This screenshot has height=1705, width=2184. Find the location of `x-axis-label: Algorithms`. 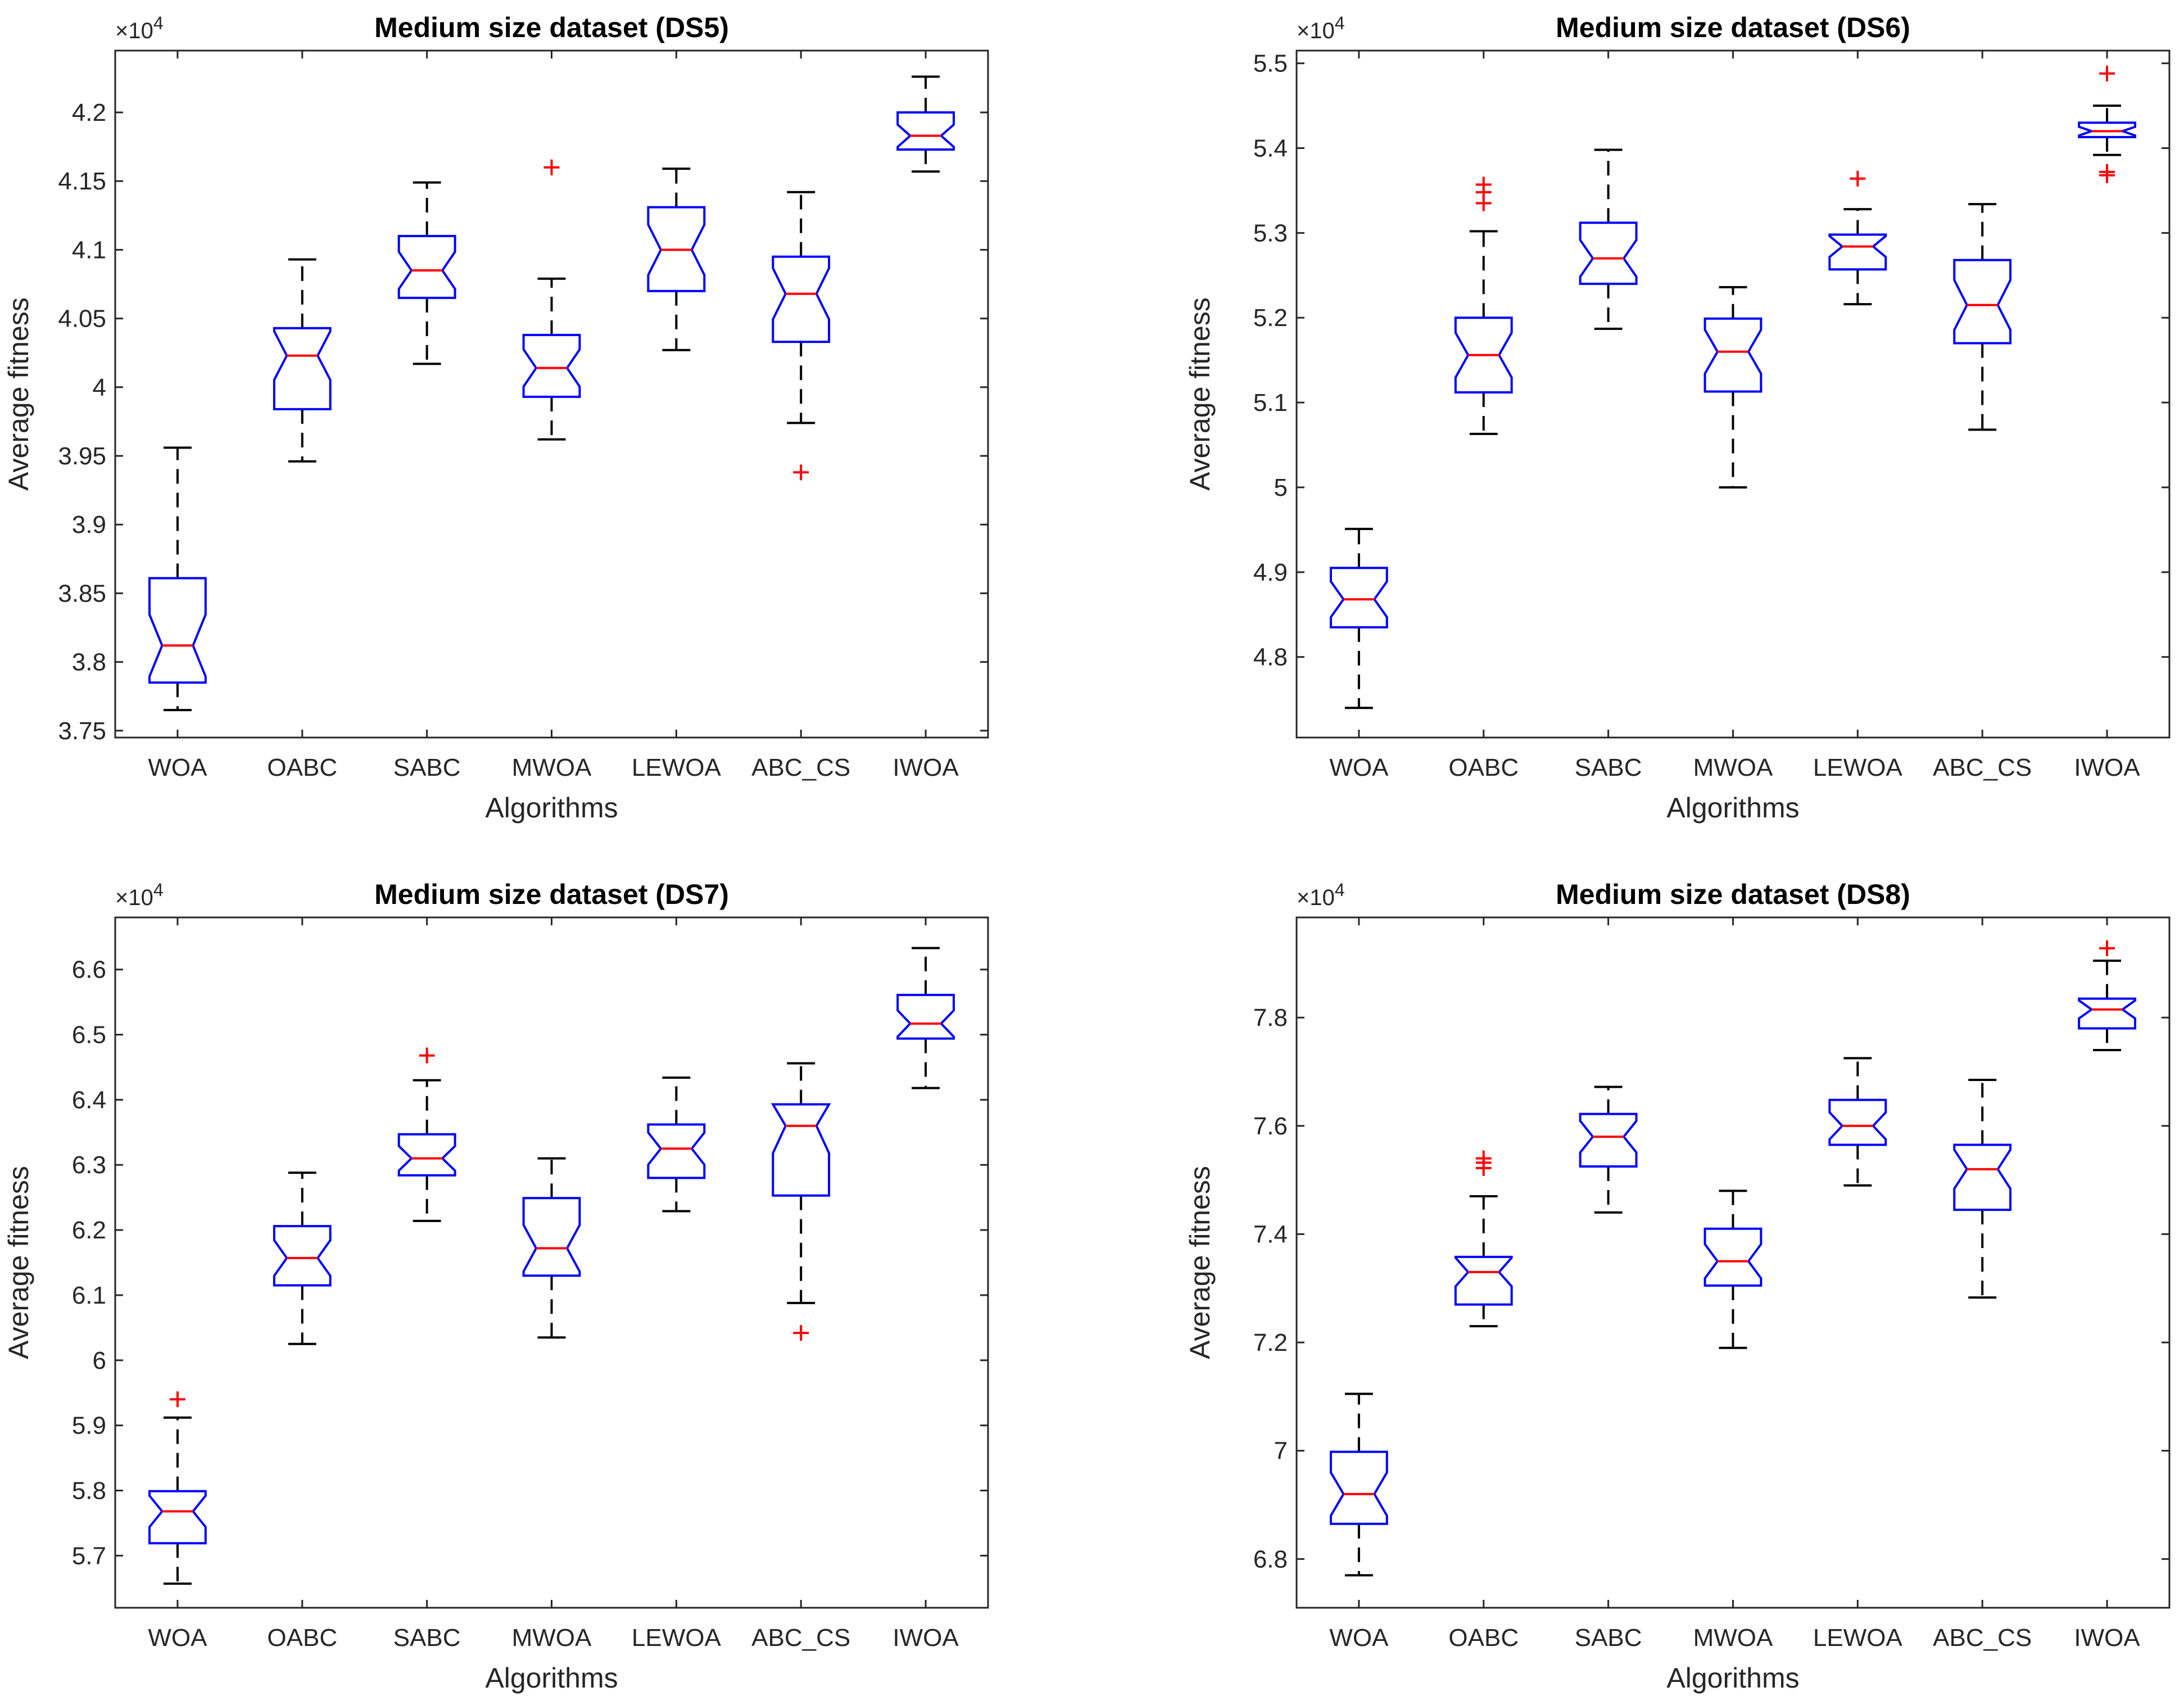

x-axis-label: Algorithms is located at coordinates (1732, 1678).